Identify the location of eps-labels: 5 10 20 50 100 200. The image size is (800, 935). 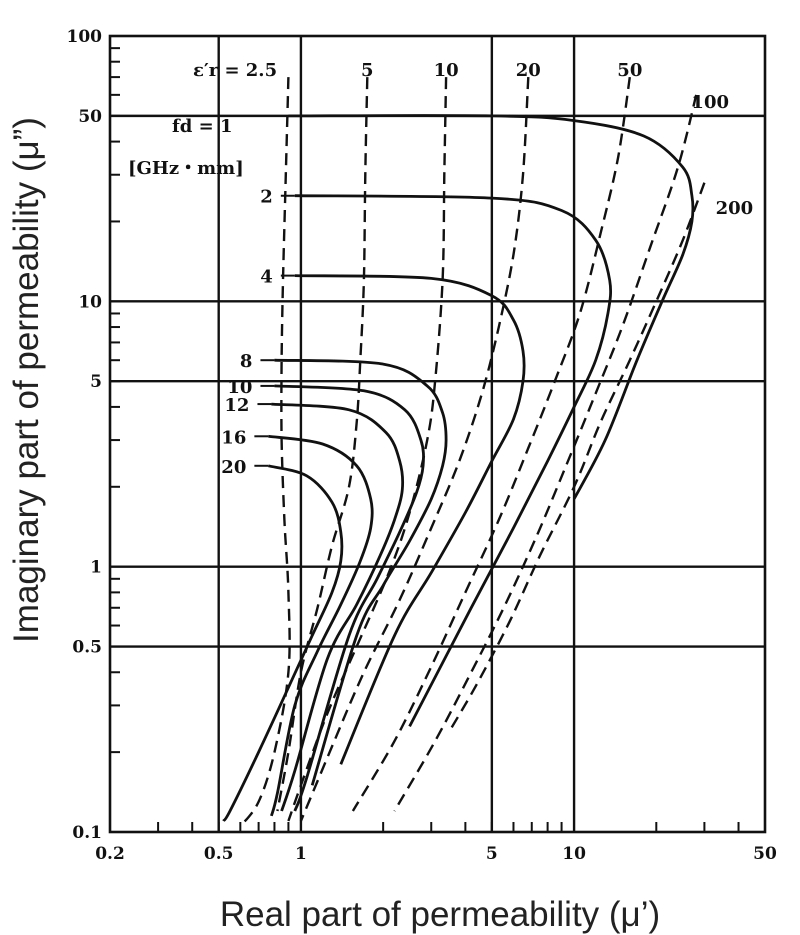
(557, 139).